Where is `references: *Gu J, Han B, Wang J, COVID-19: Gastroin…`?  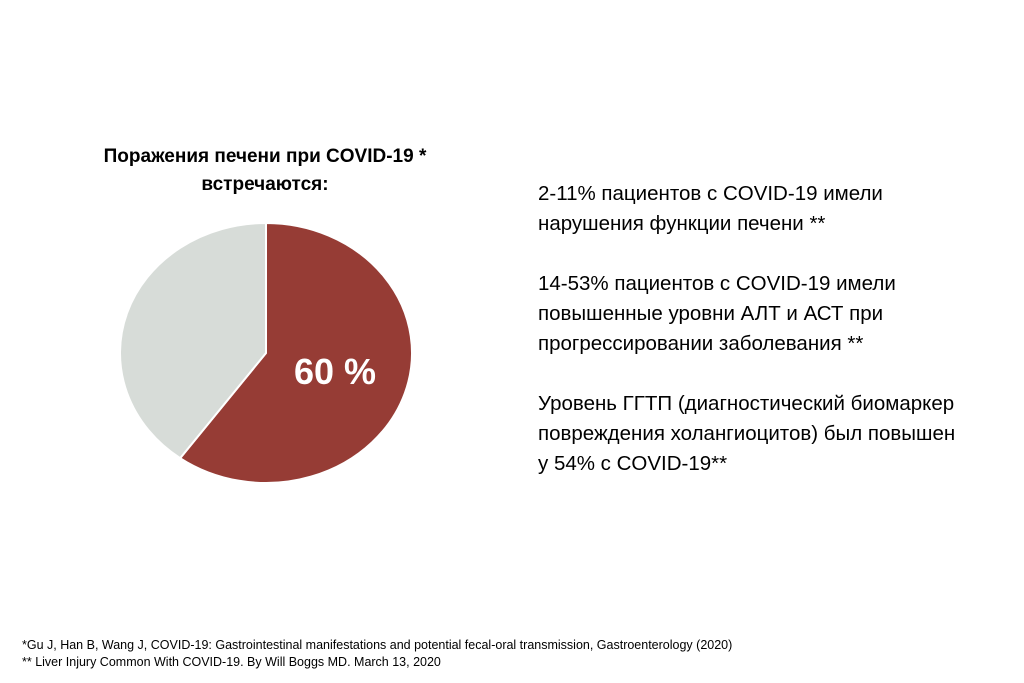
references: *Gu J, Han B, Wang J, COVID-19: Gastroin… is located at coordinates (377, 654).